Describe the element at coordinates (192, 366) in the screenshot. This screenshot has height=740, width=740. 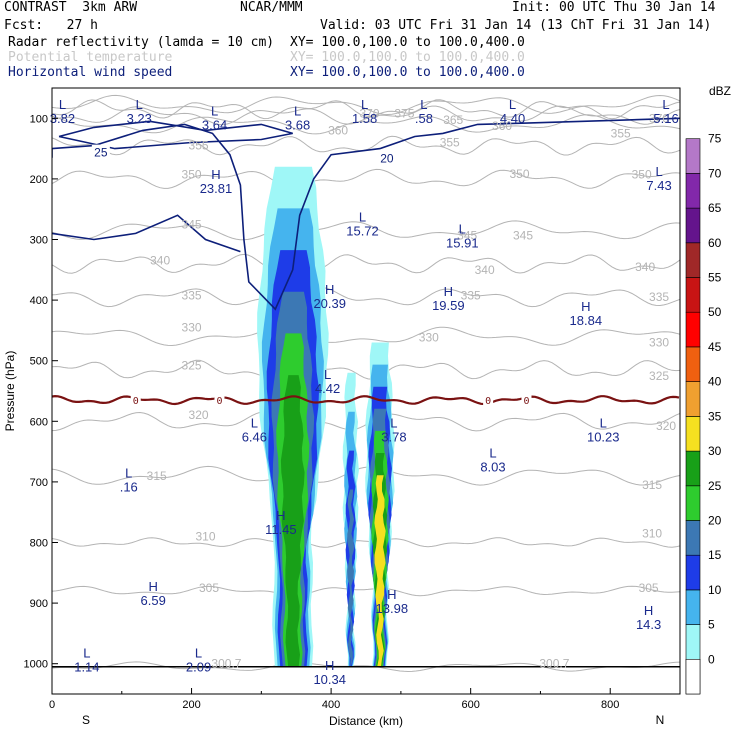
I see `theta-label: 325` at that location.